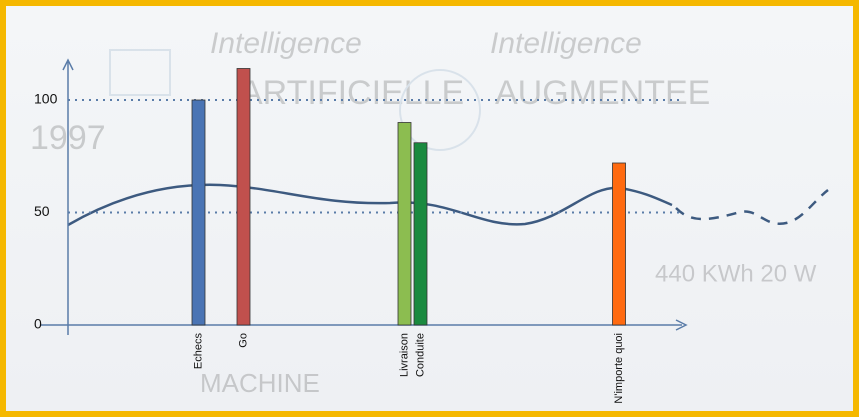 The image size is (859, 417). I want to click on trend-curve-projection, so click(752, 207).